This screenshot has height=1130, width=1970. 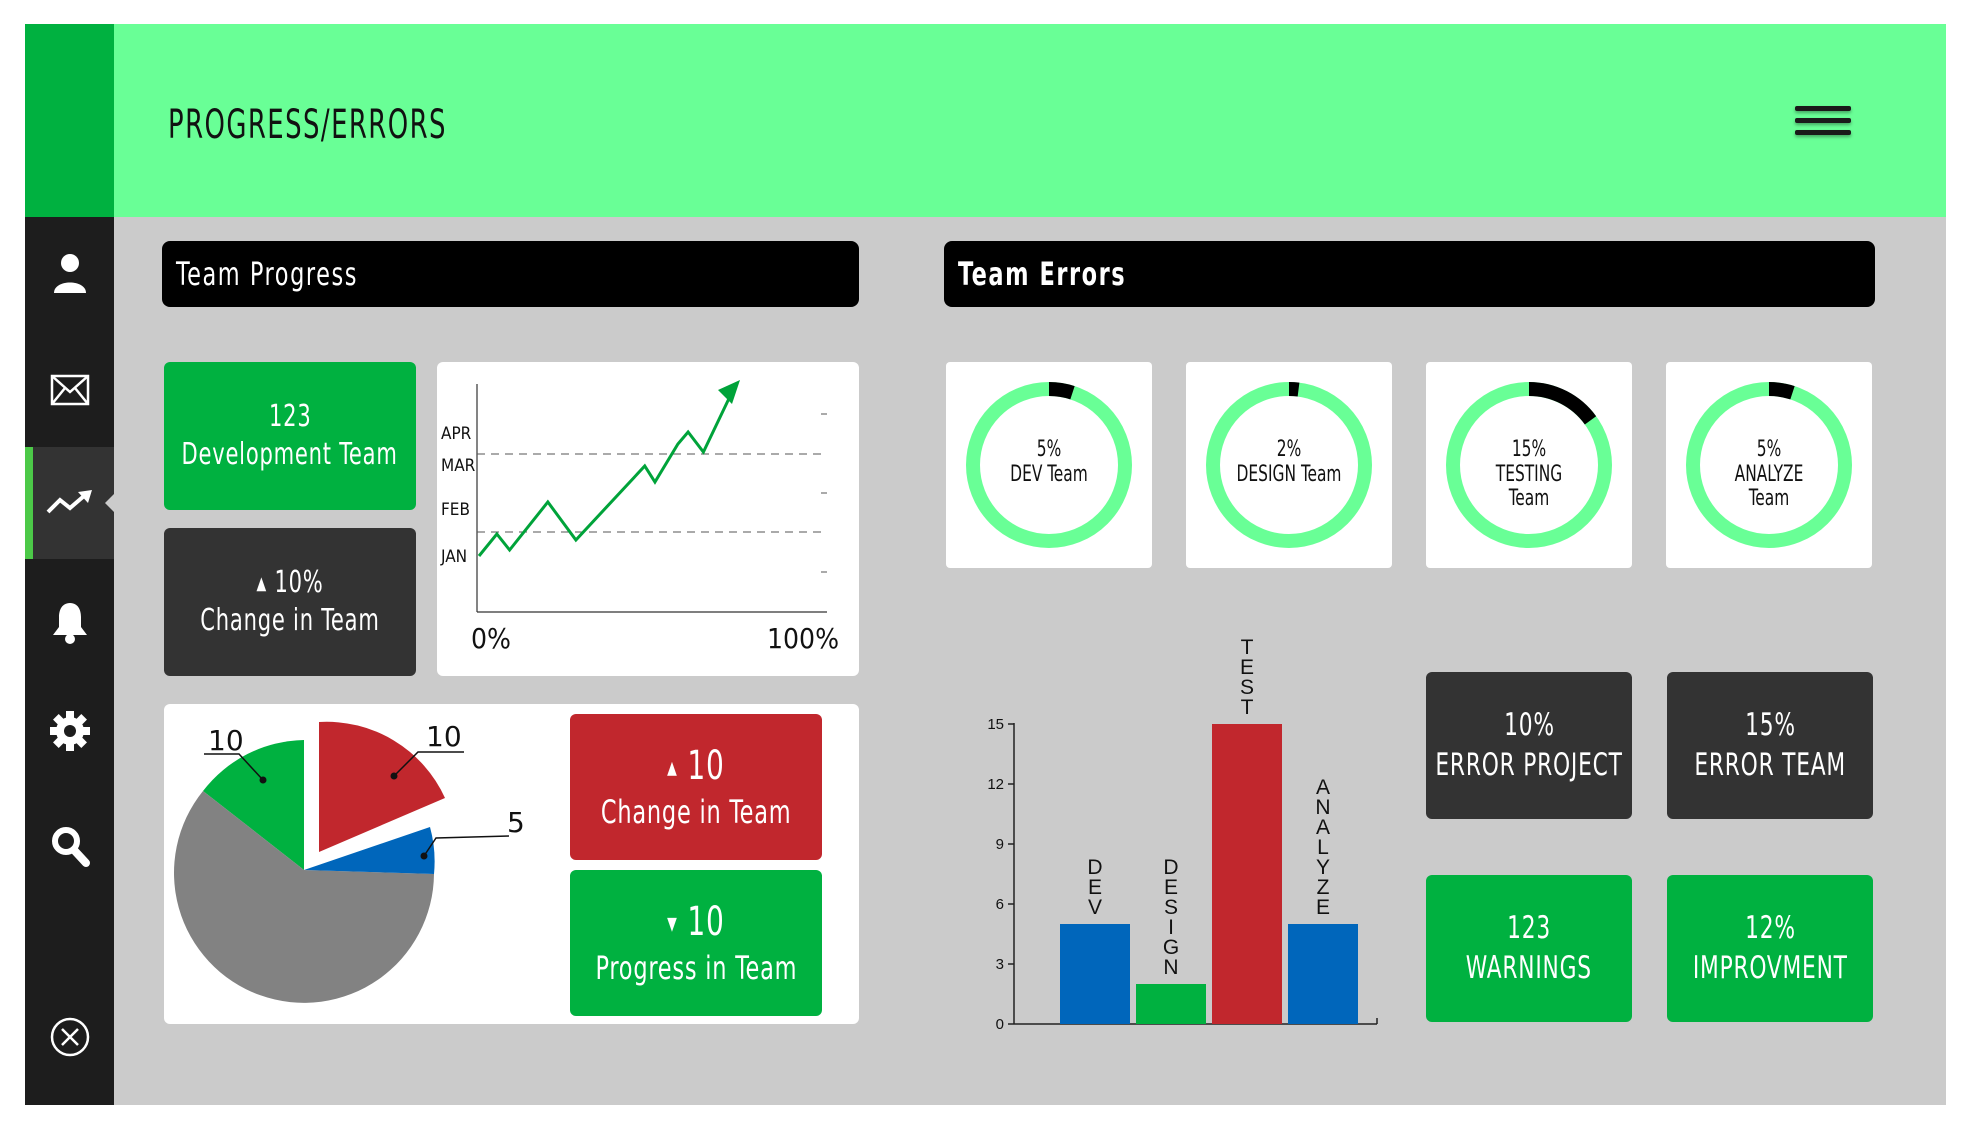 I want to click on gauge-analyze-label2: Team, so click(x=1769, y=499).